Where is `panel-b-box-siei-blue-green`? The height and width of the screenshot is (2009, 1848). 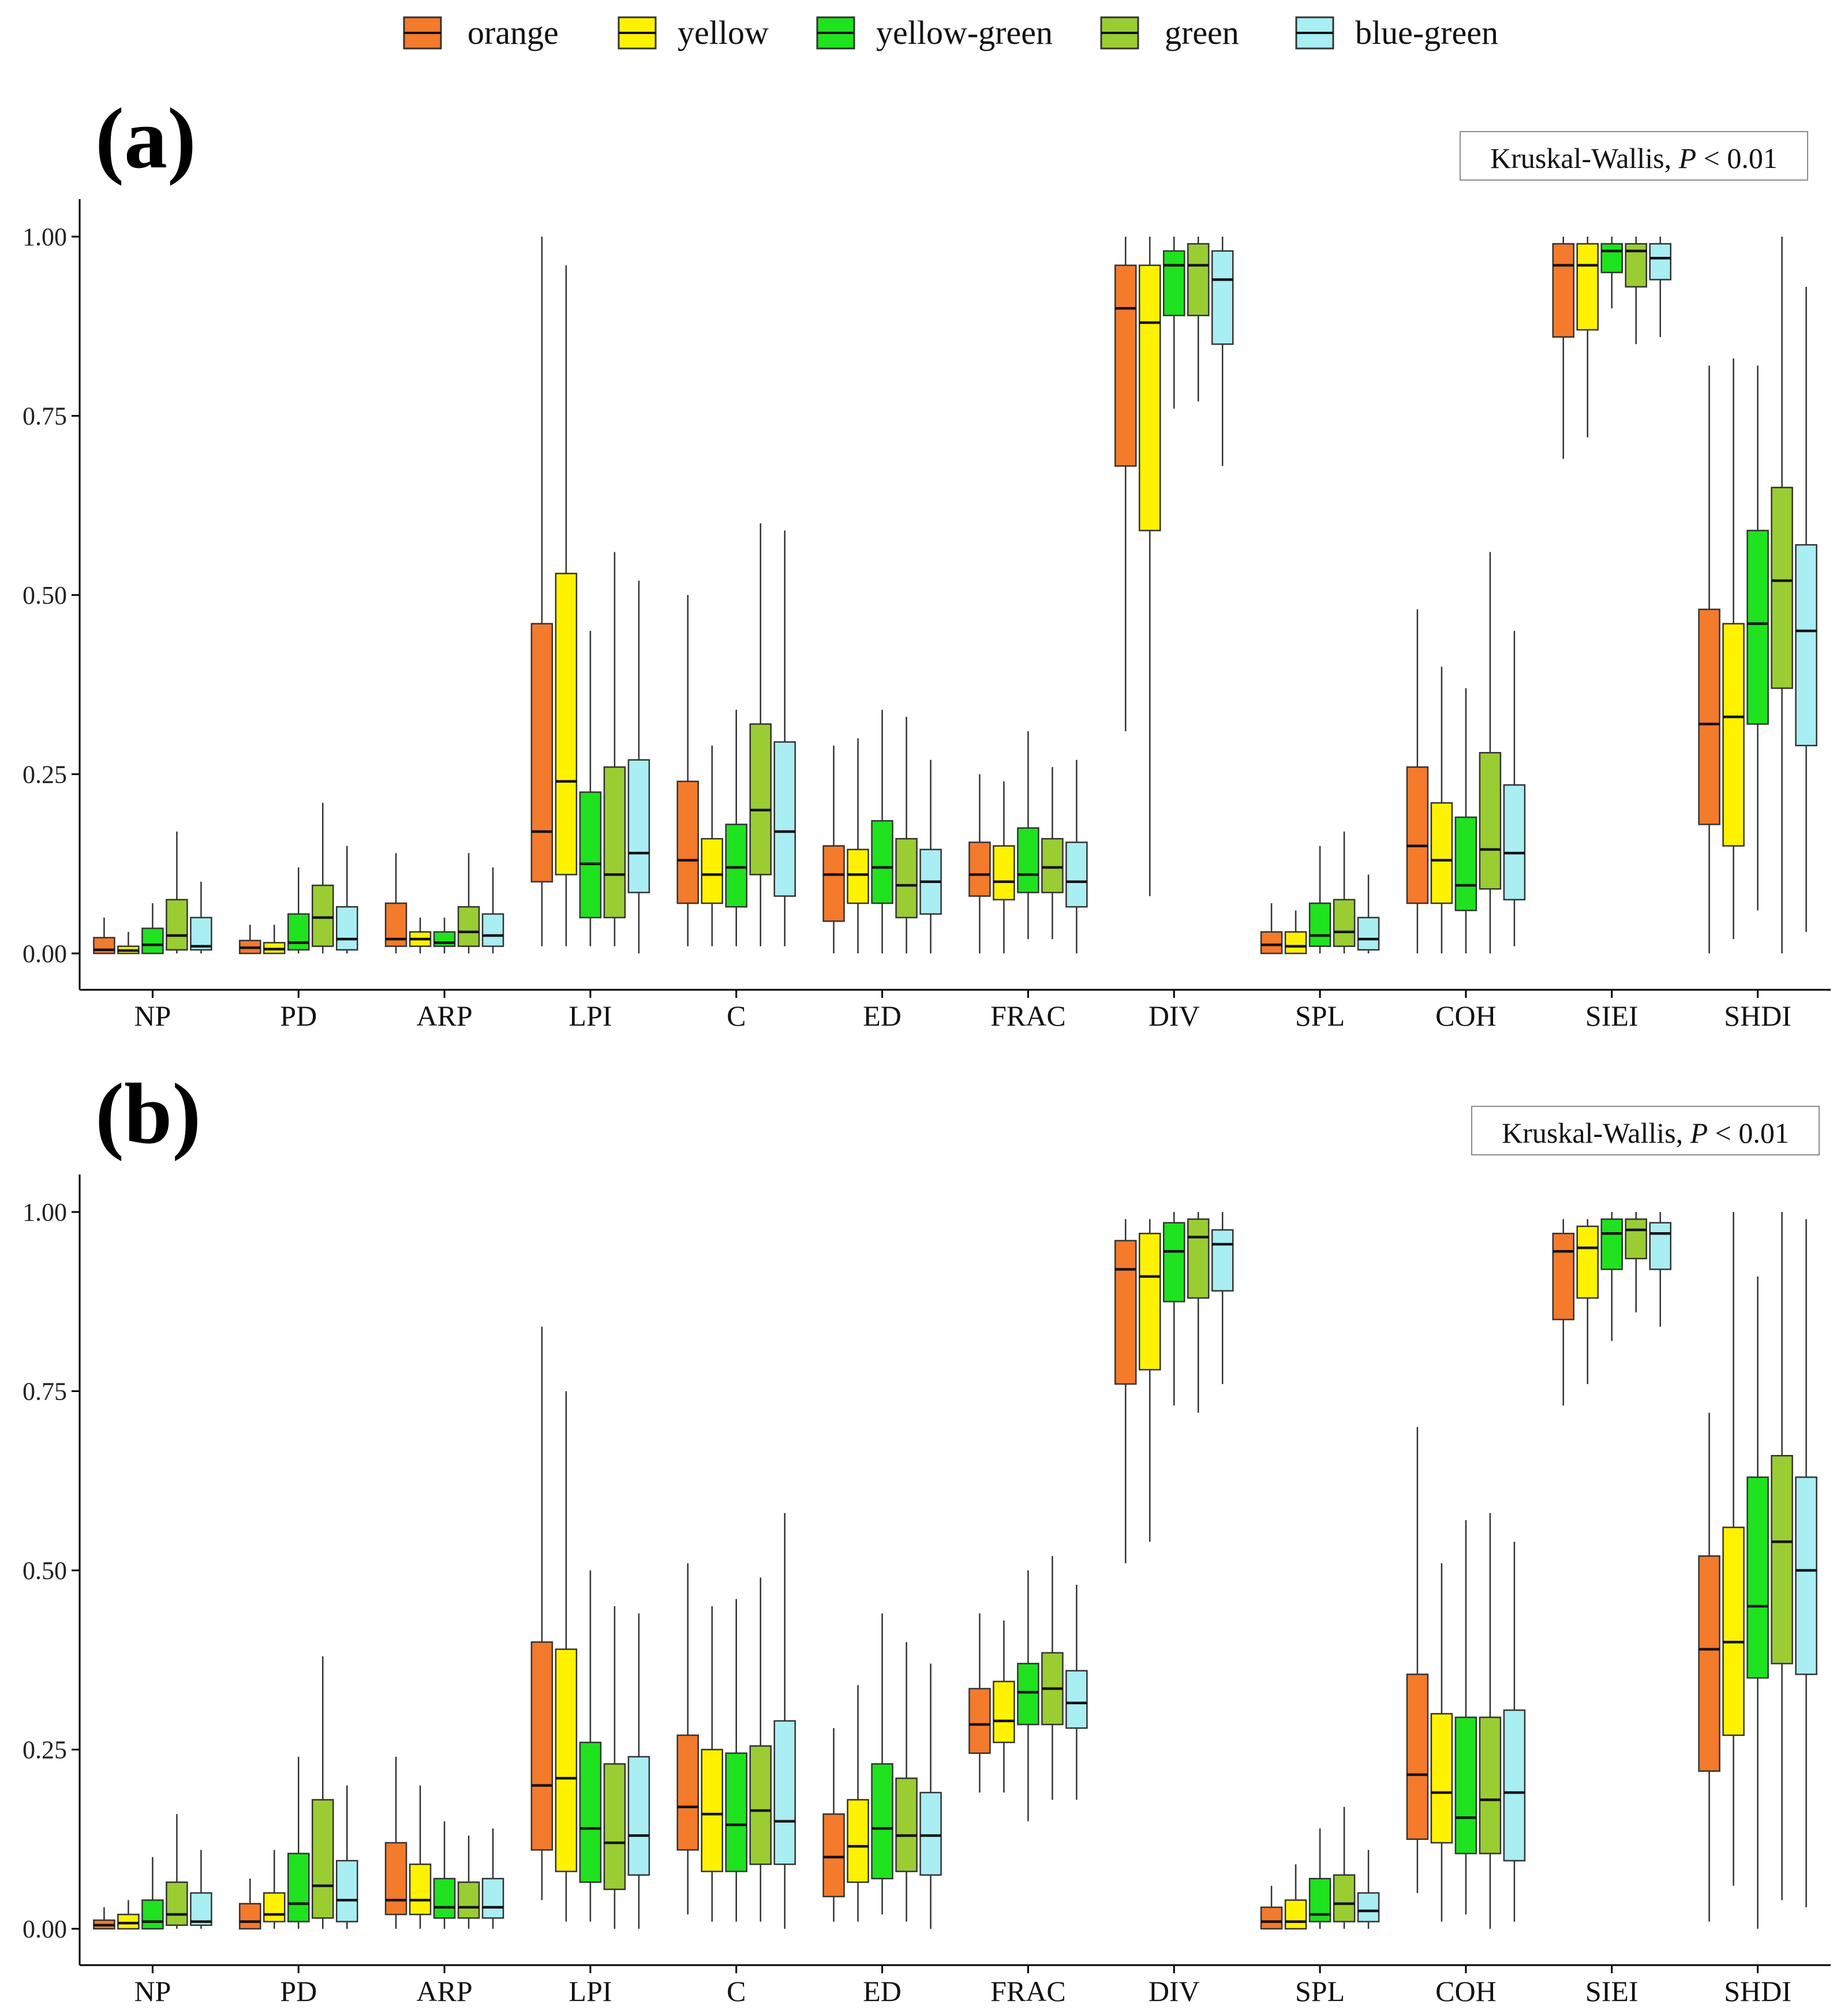
panel-b-box-siei-blue-green is located at coordinates (1660, 1269).